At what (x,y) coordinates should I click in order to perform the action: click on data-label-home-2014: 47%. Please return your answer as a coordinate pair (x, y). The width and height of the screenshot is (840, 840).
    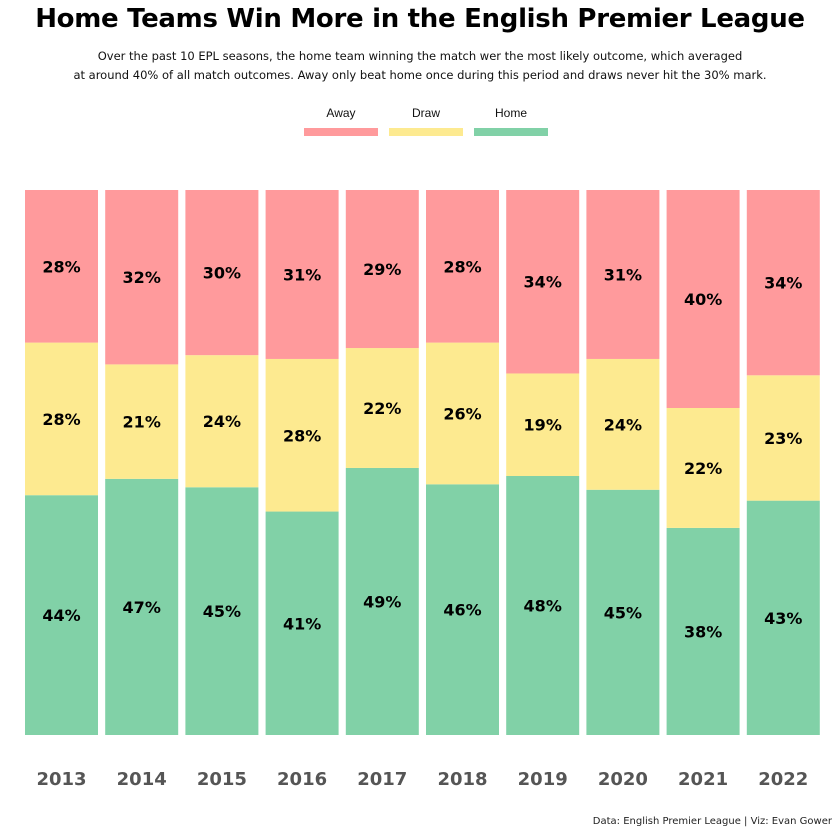
    Looking at the image, I should click on (142, 607).